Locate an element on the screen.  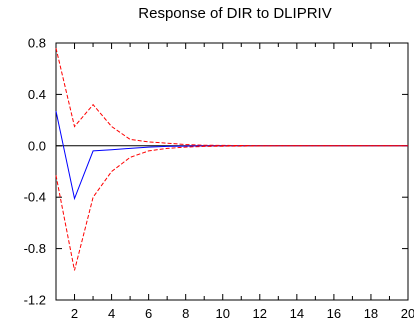
y-tick-label: -0.4 is located at coordinates (35, 197).